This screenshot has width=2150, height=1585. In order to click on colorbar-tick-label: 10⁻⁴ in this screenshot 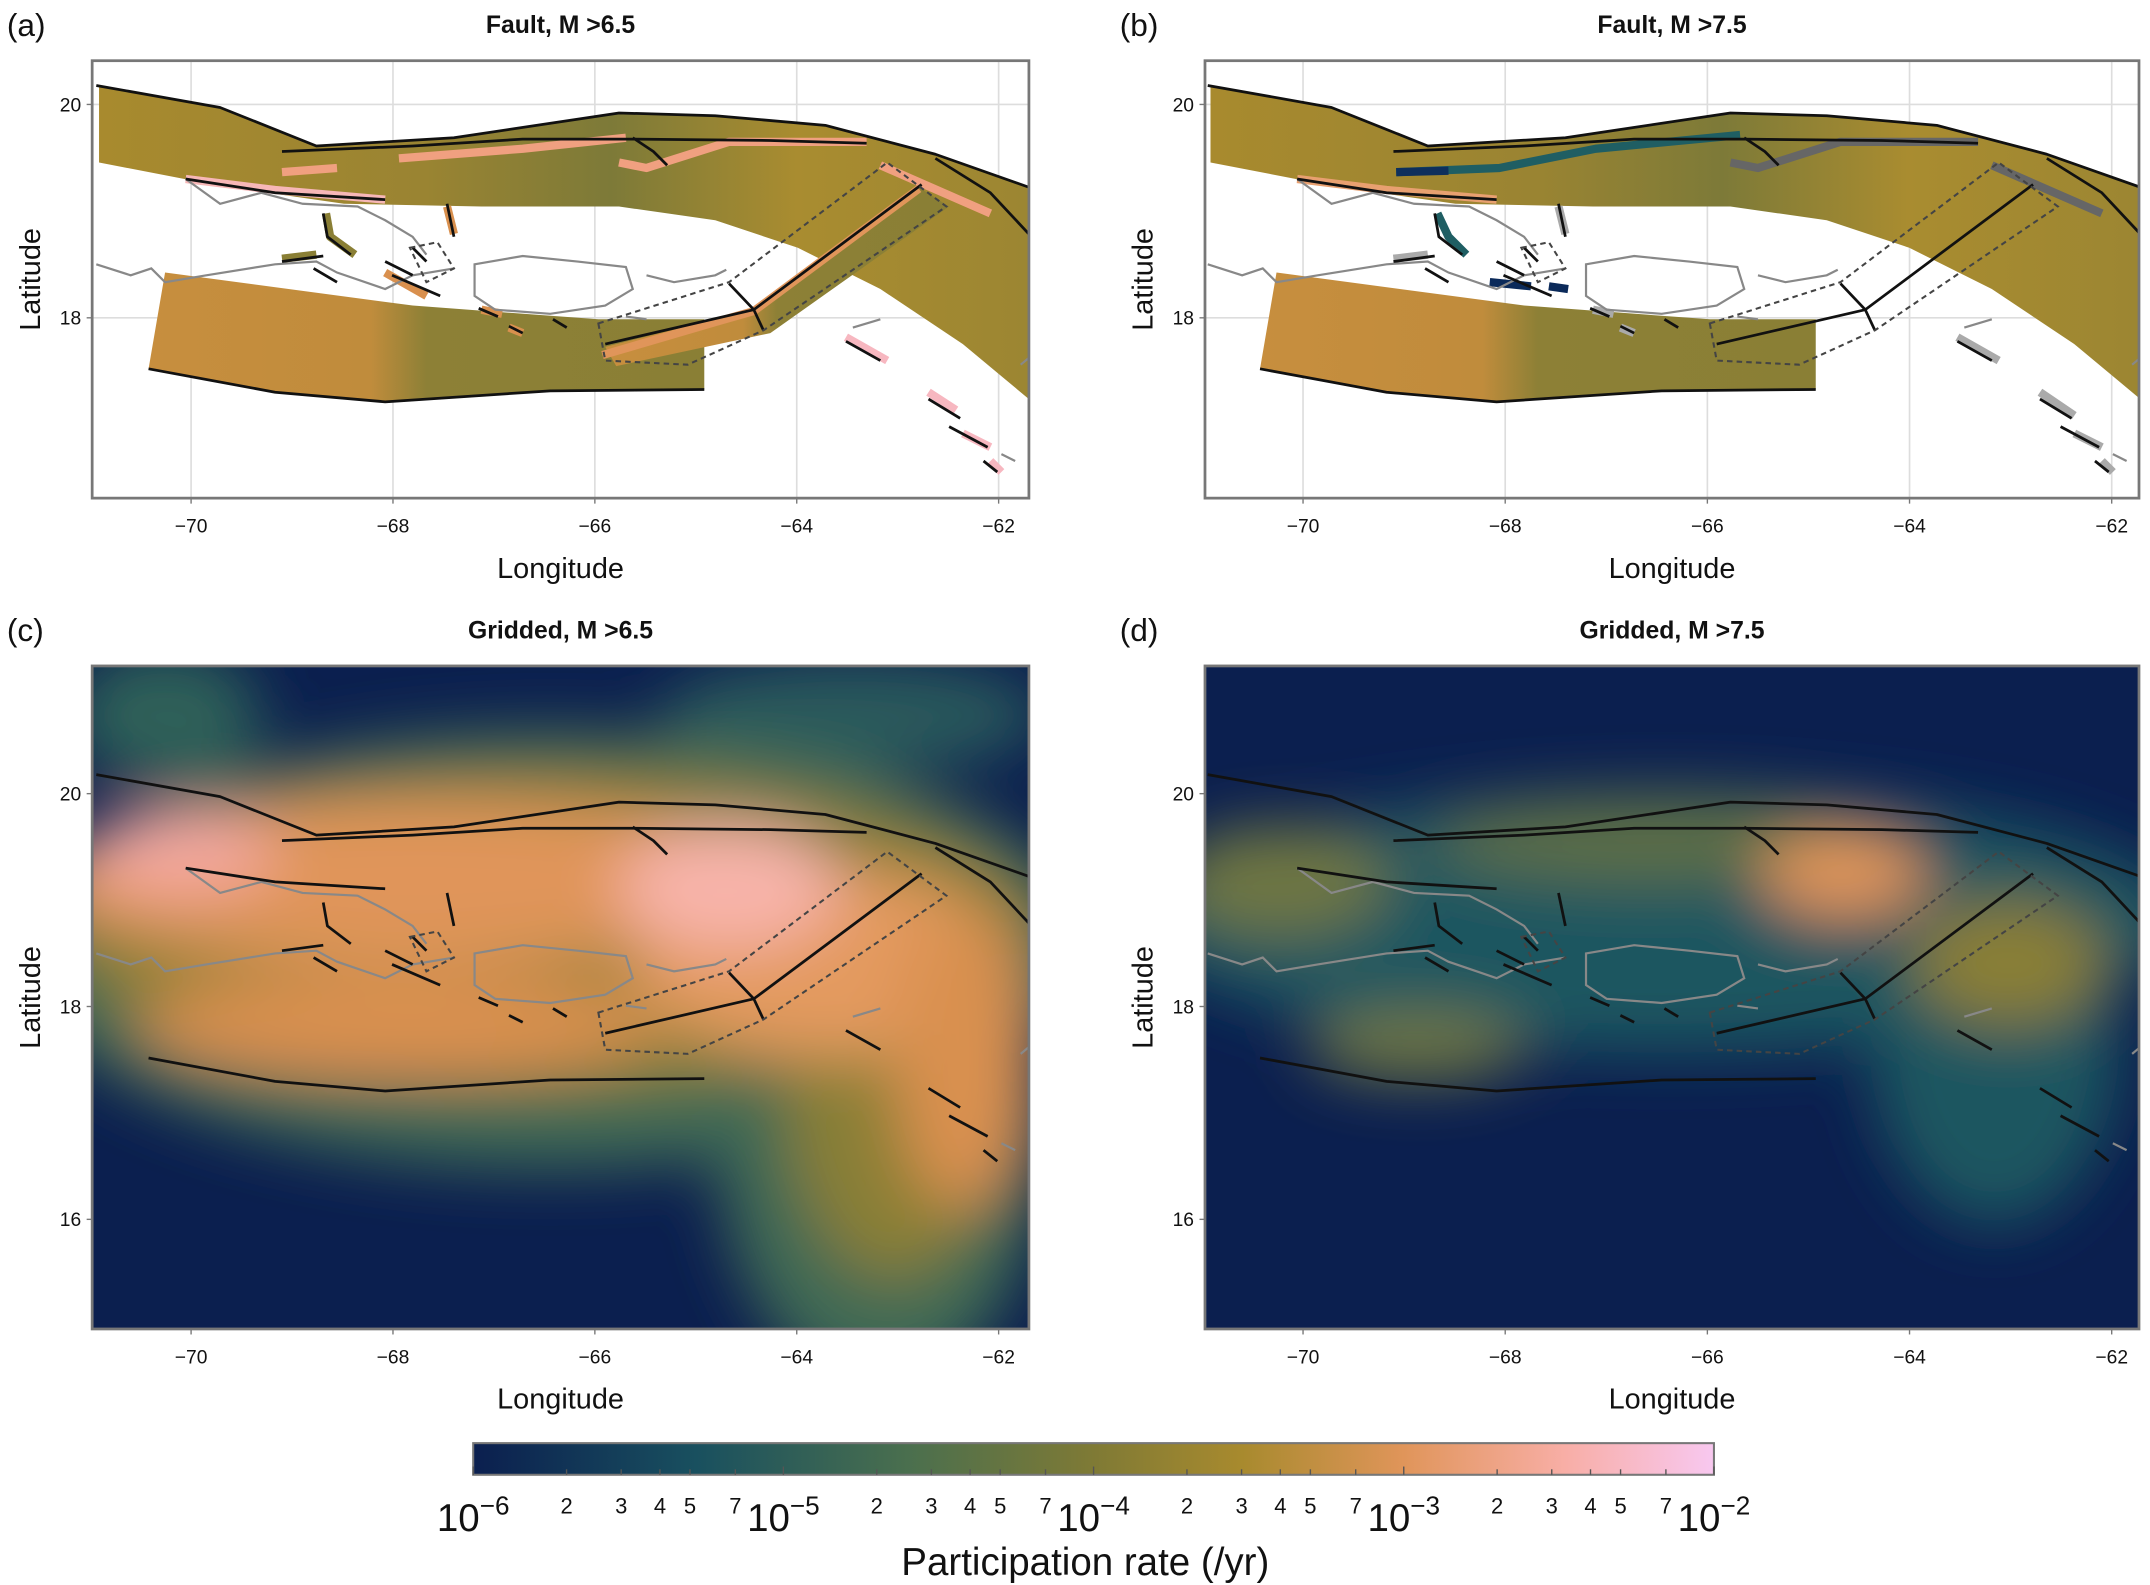, I will do `click(1093, 1516)`.